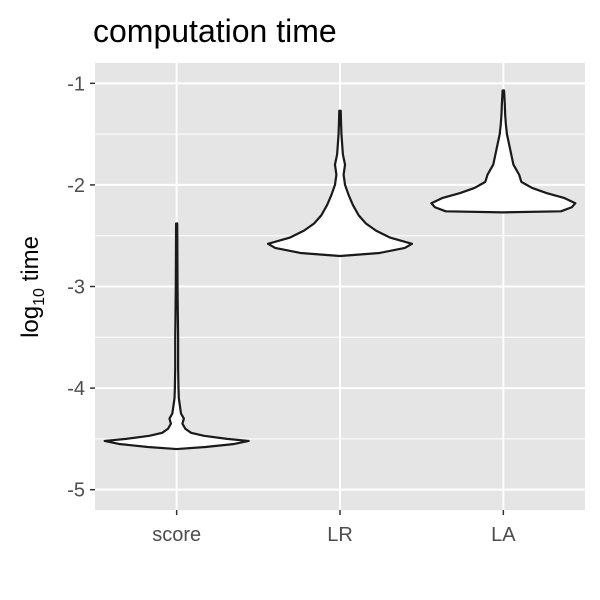  What do you see at coordinates (76, 186) in the screenshot?
I see `y-tick-label: -2` at bounding box center [76, 186].